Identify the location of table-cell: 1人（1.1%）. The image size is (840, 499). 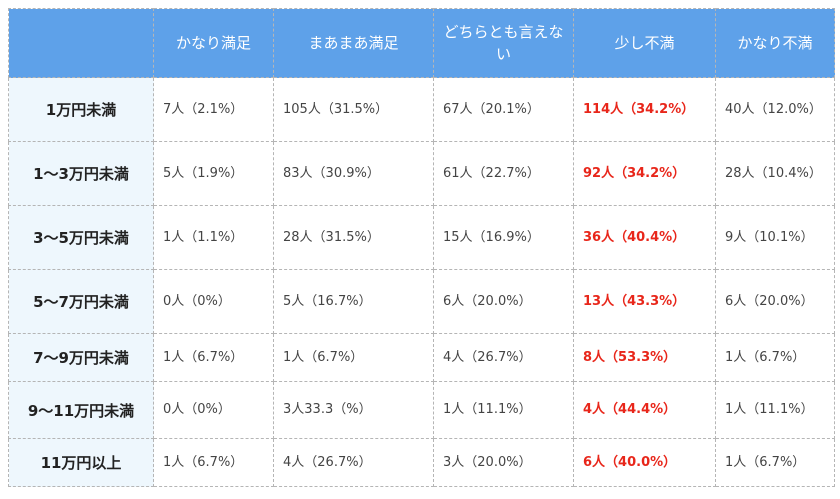
(213, 237).